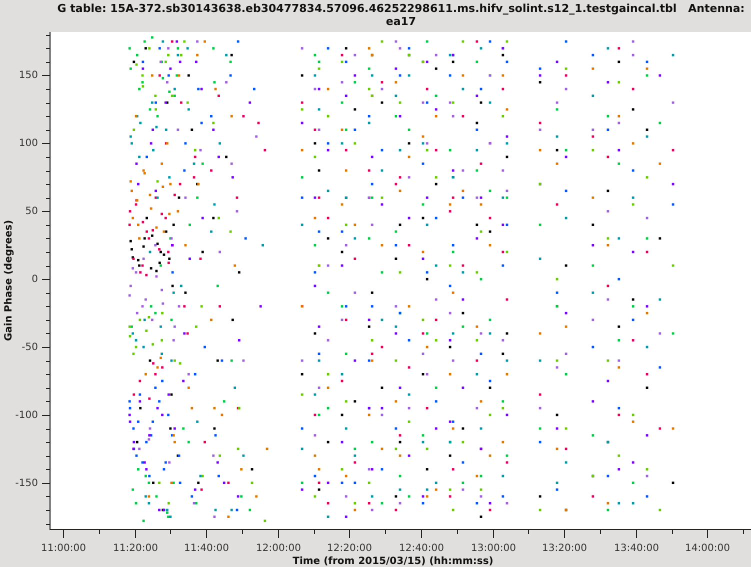 This screenshot has width=751, height=567. What do you see at coordinates (30, 347) in the screenshot?
I see `y-tick-label: -50` at bounding box center [30, 347].